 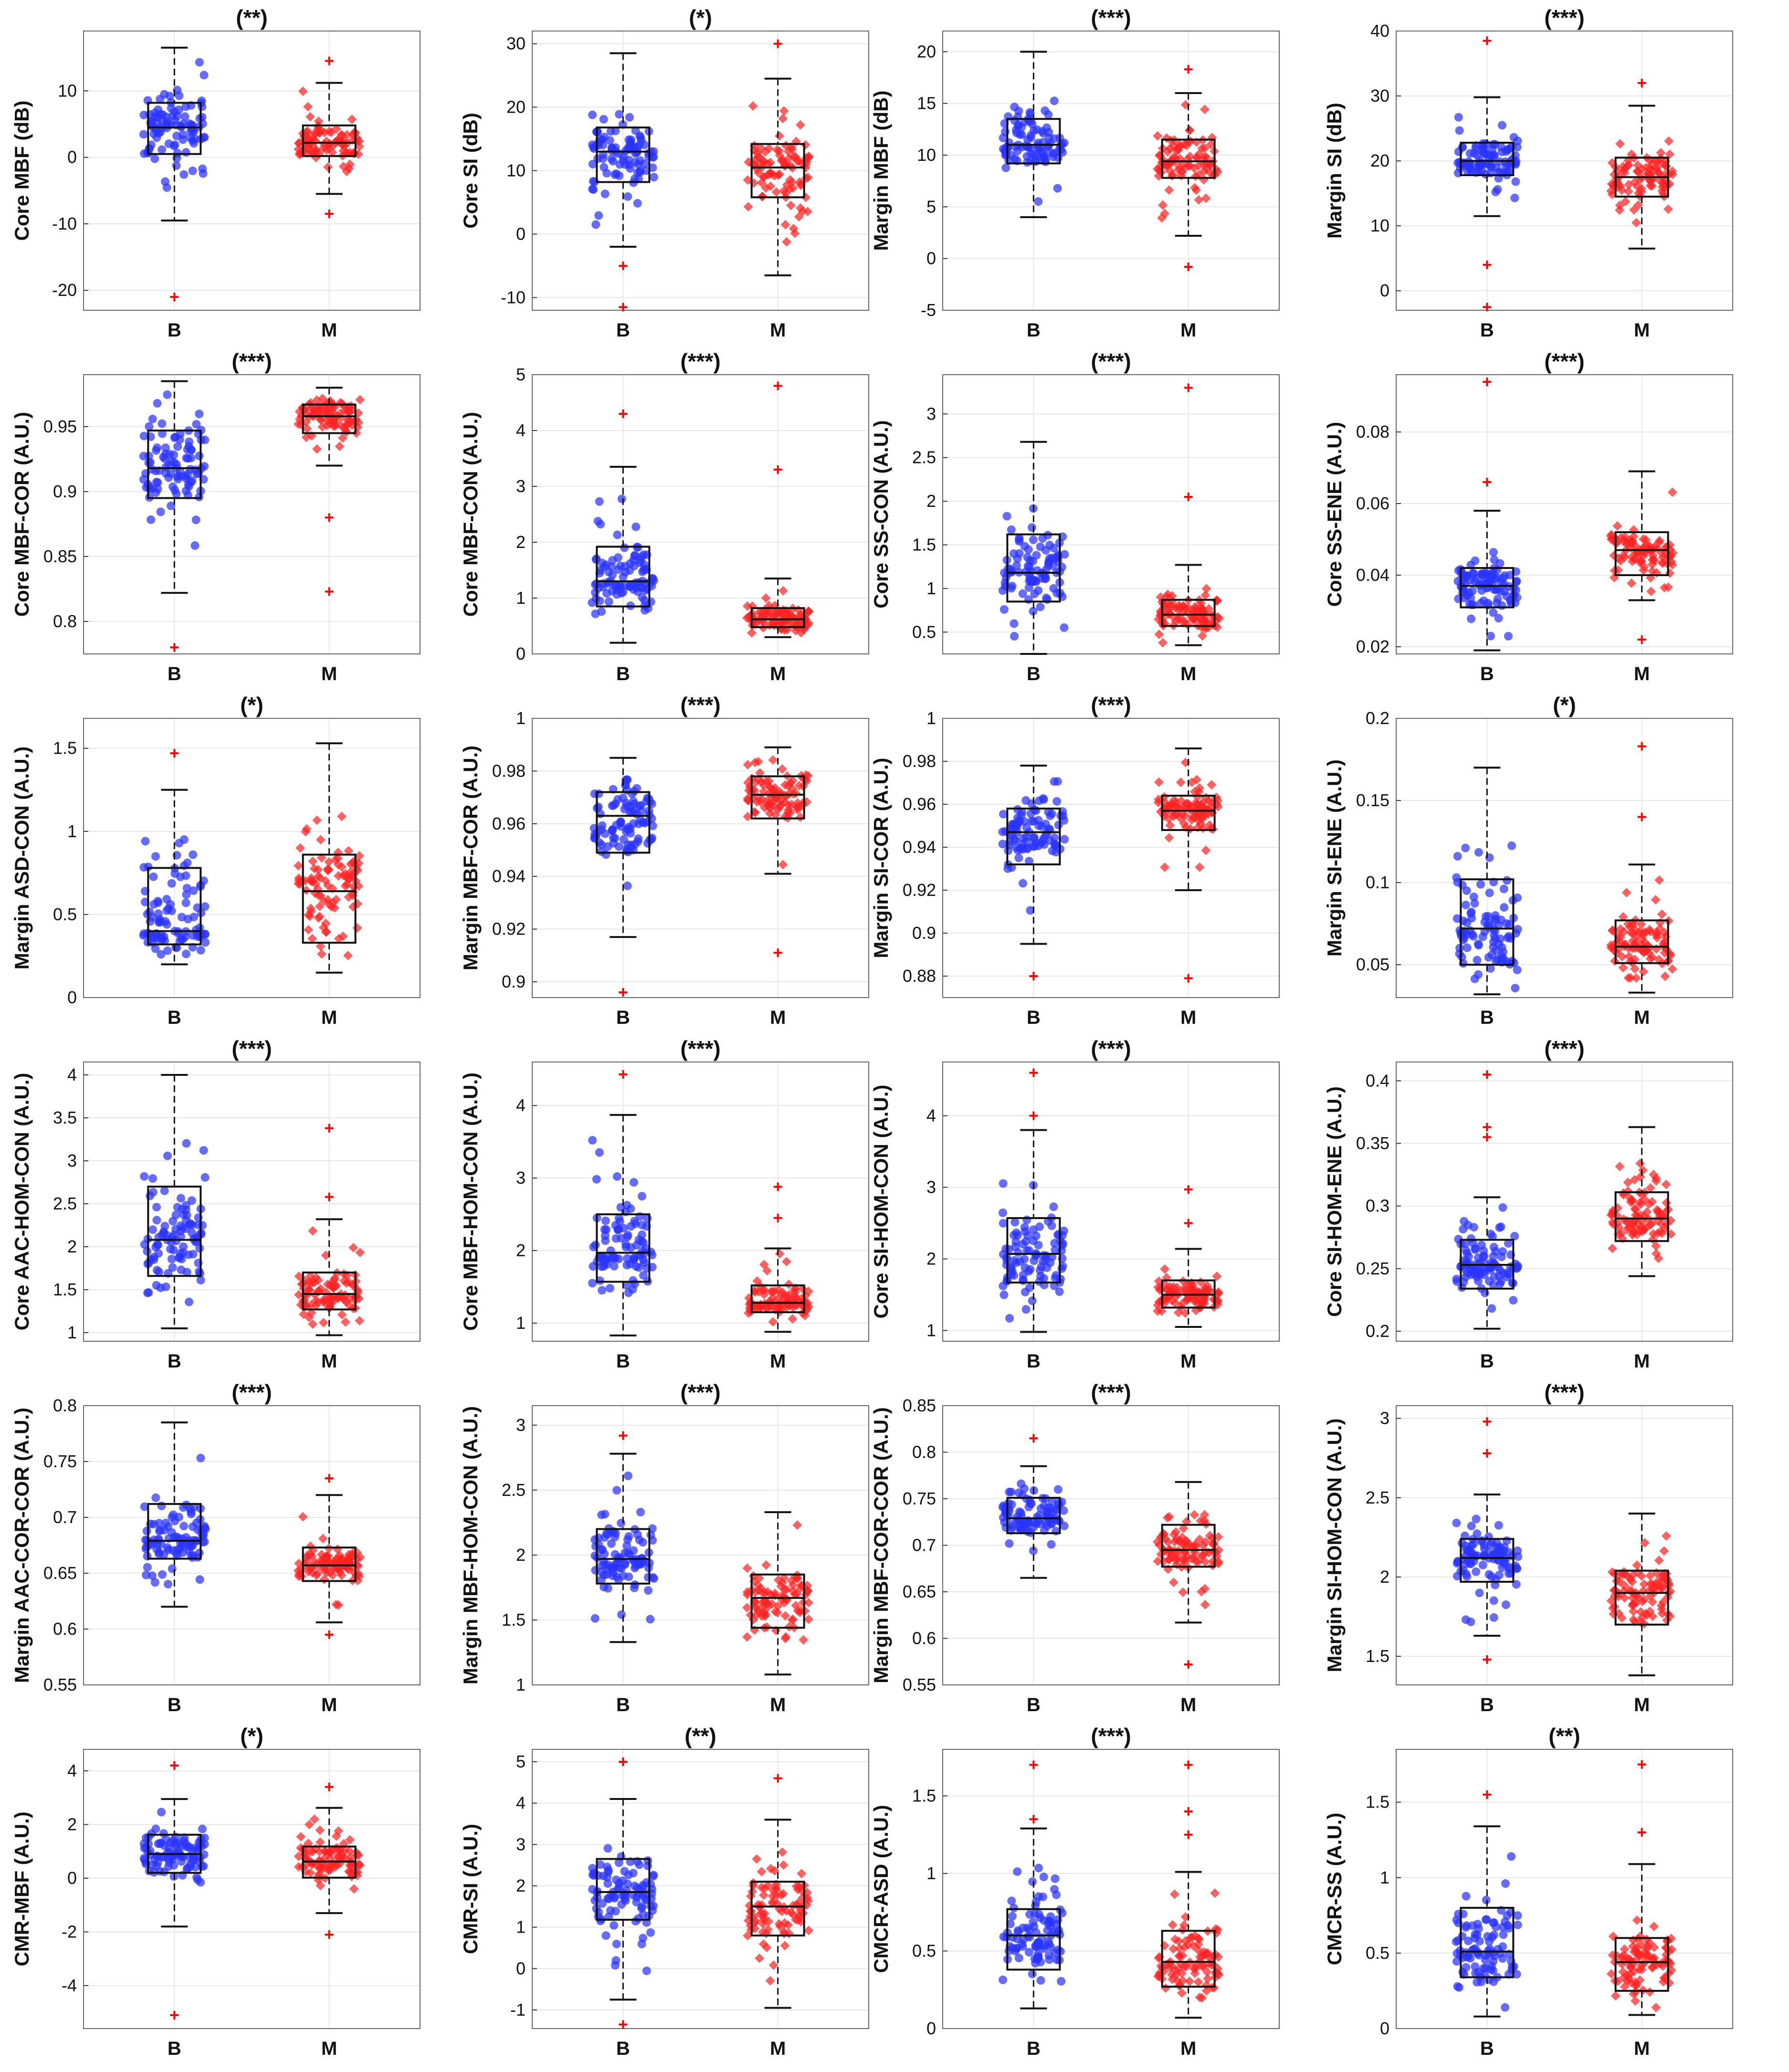 I want to click on x-tick-label: B, so click(x=174, y=1704).